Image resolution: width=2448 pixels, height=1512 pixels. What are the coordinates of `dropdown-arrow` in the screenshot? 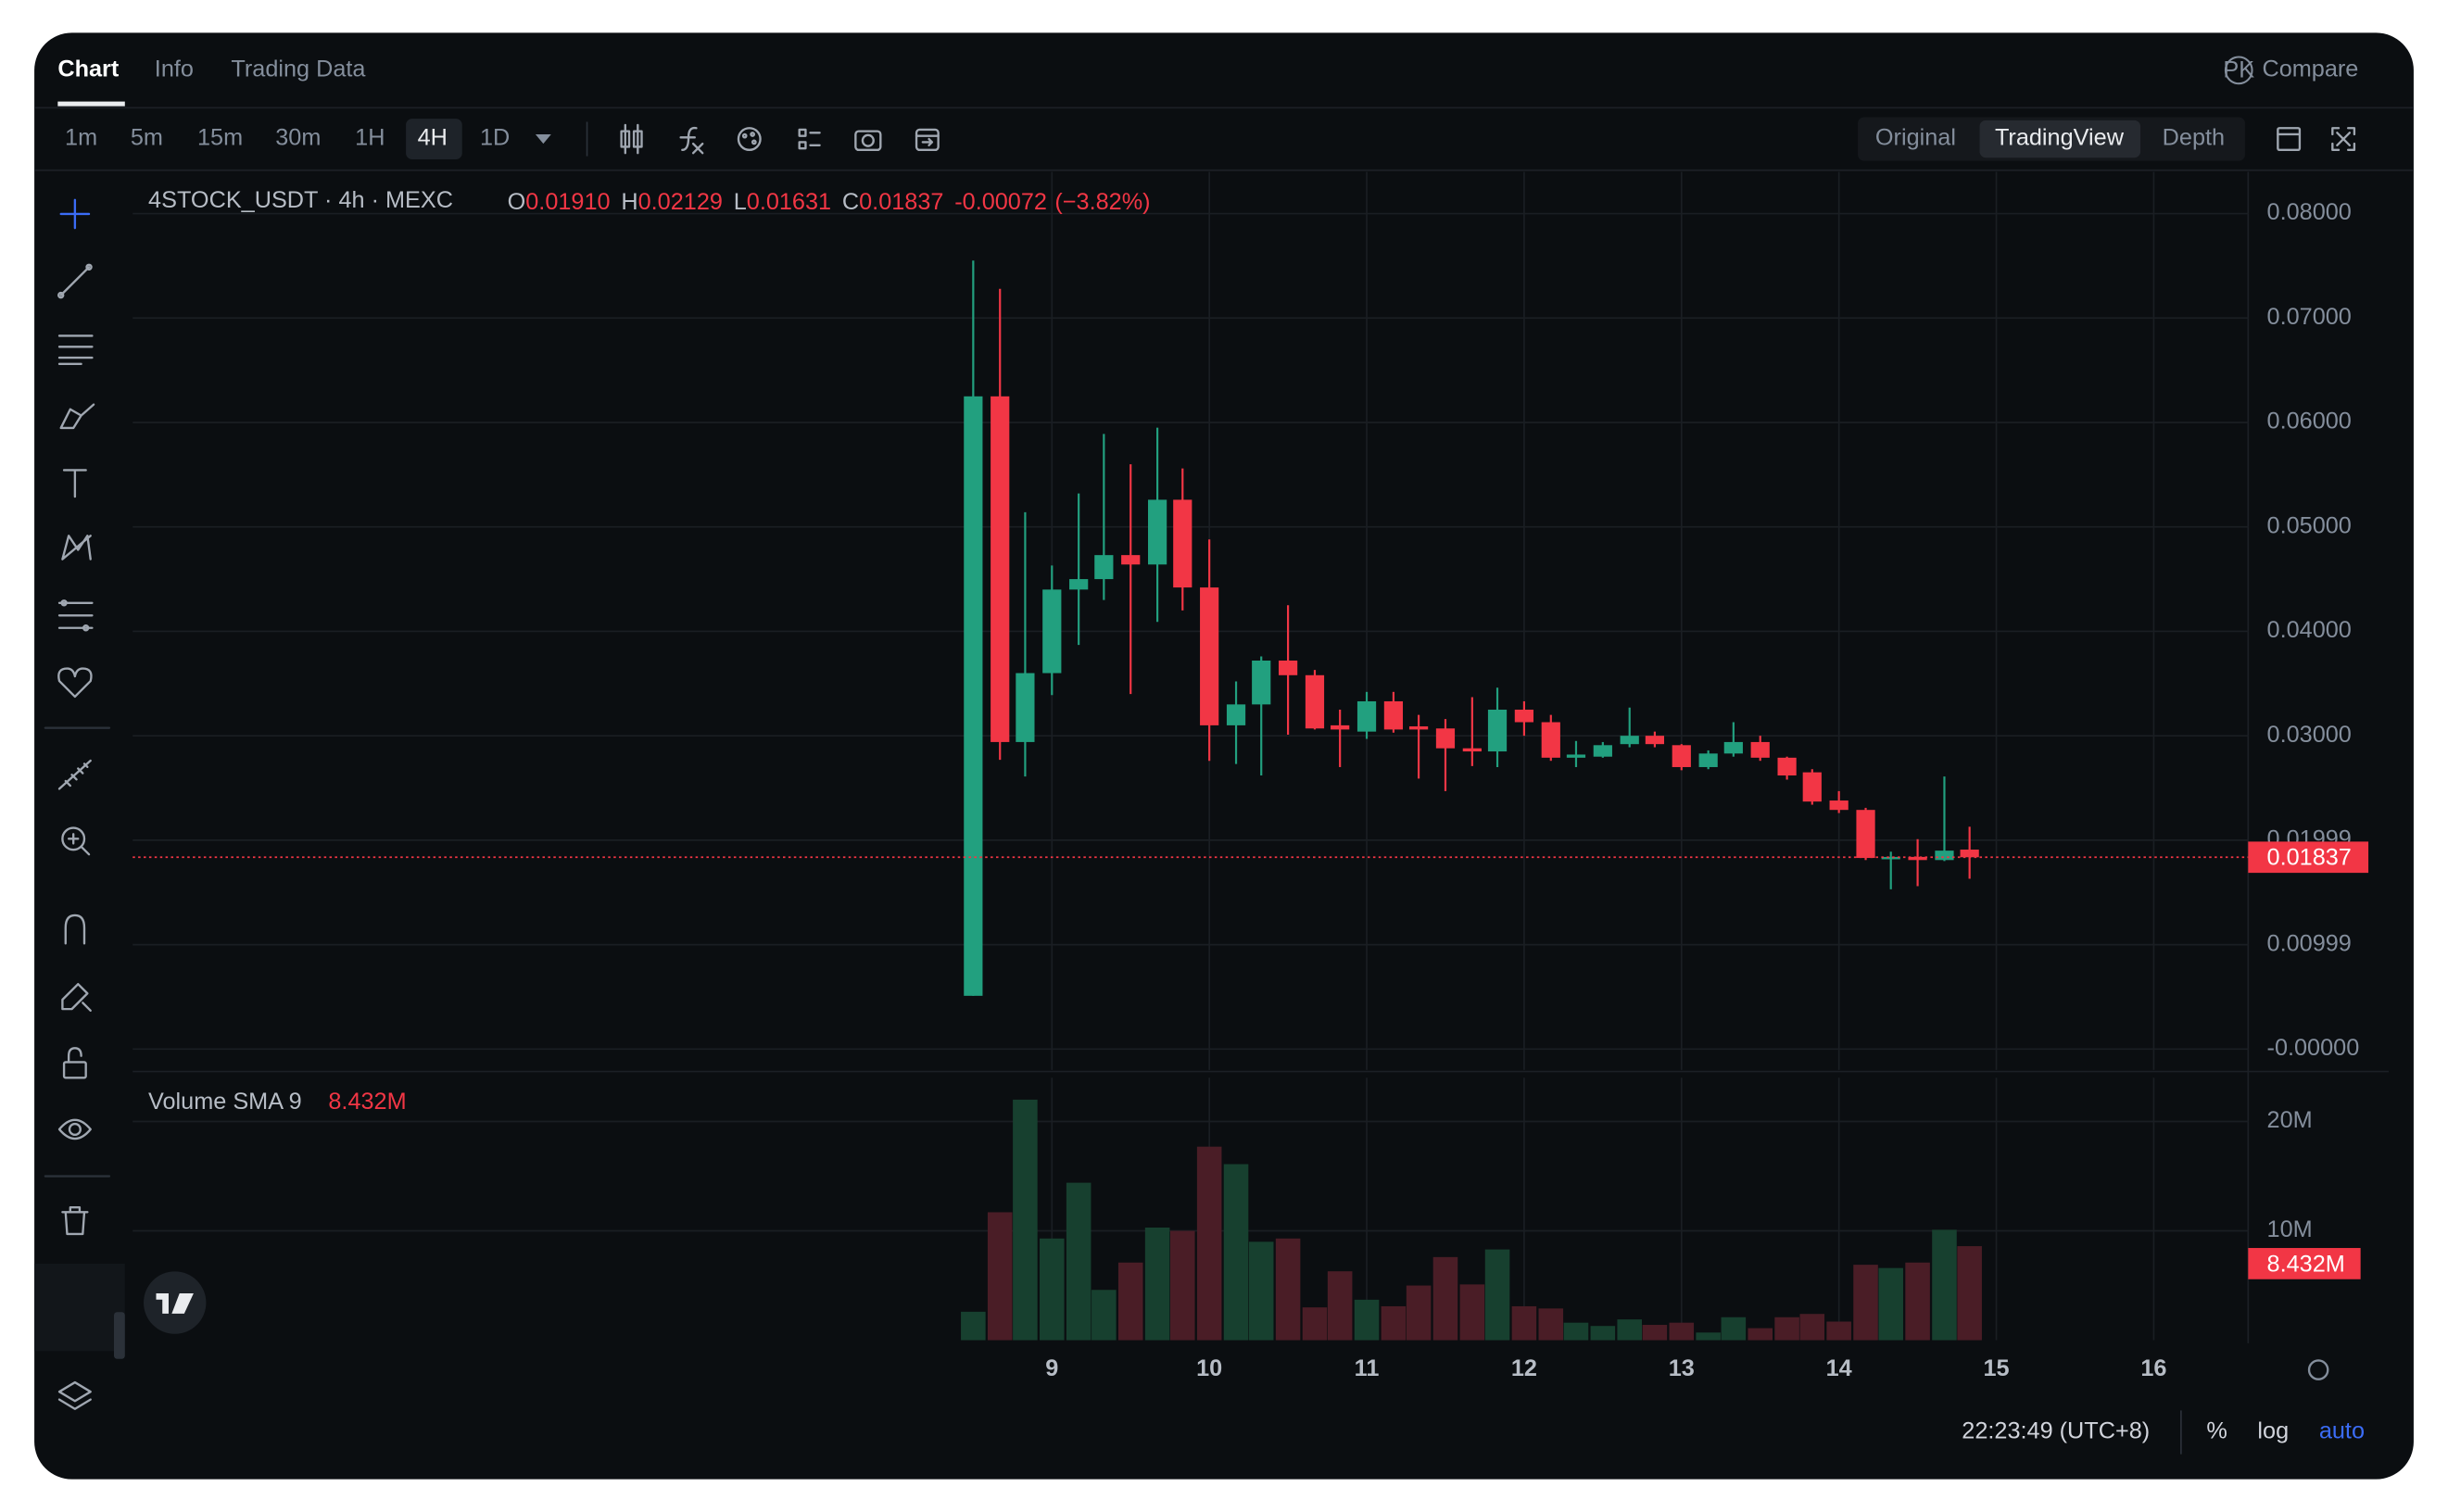 It's located at (543, 139).